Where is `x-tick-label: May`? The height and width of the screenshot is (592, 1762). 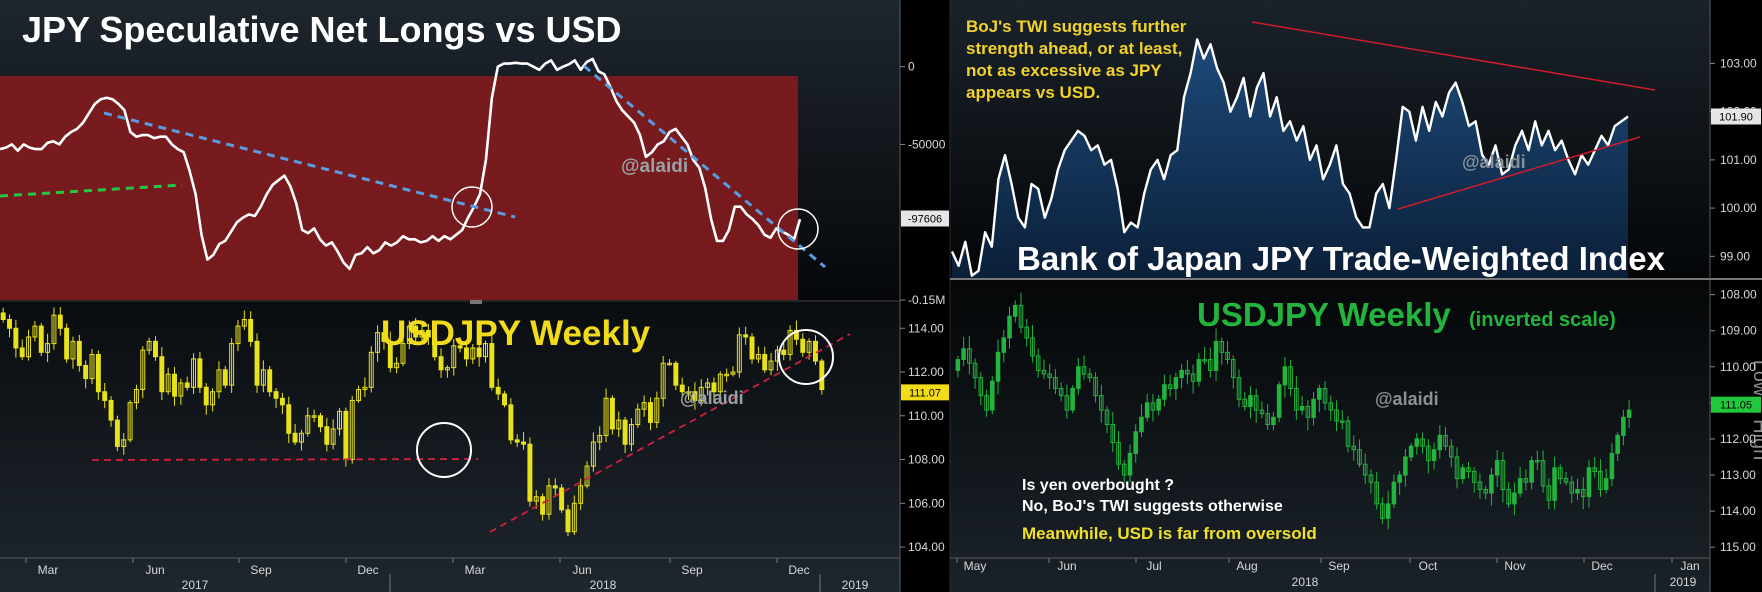 x-tick-label: May is located at coordinates (975, 566).